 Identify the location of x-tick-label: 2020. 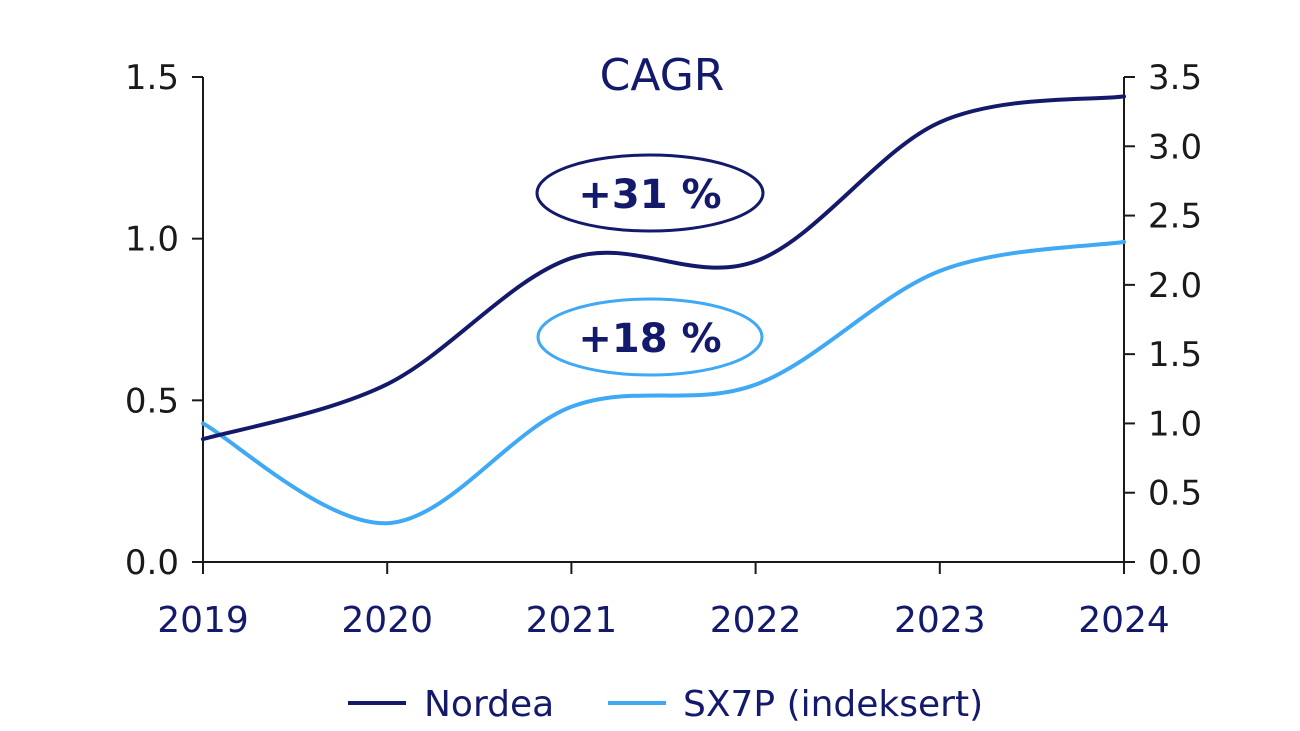
(387, 620).